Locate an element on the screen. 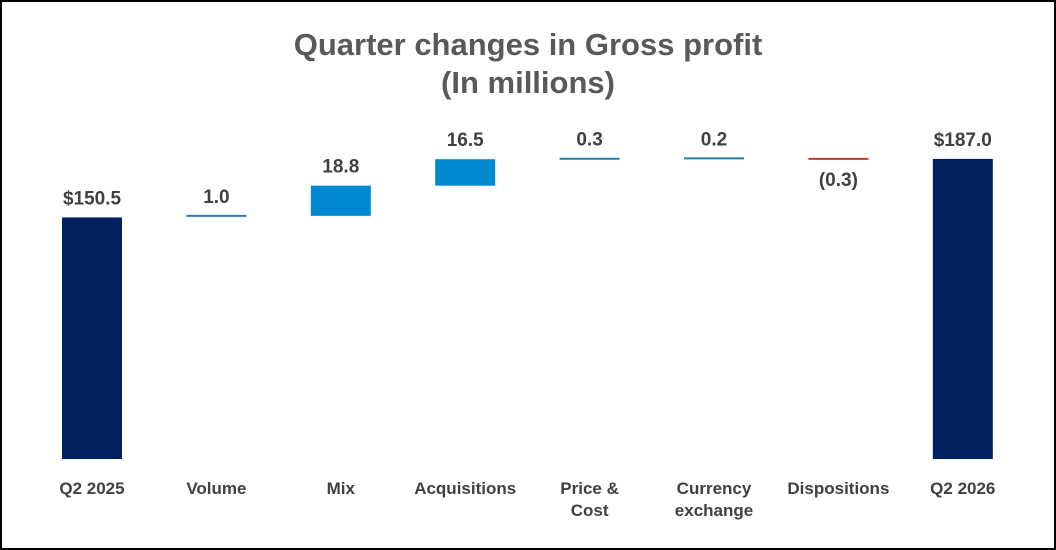 The height and width of the screenshot is (550, 1056). category-label-3: Acquisitions is located at coordinates (465, 488).